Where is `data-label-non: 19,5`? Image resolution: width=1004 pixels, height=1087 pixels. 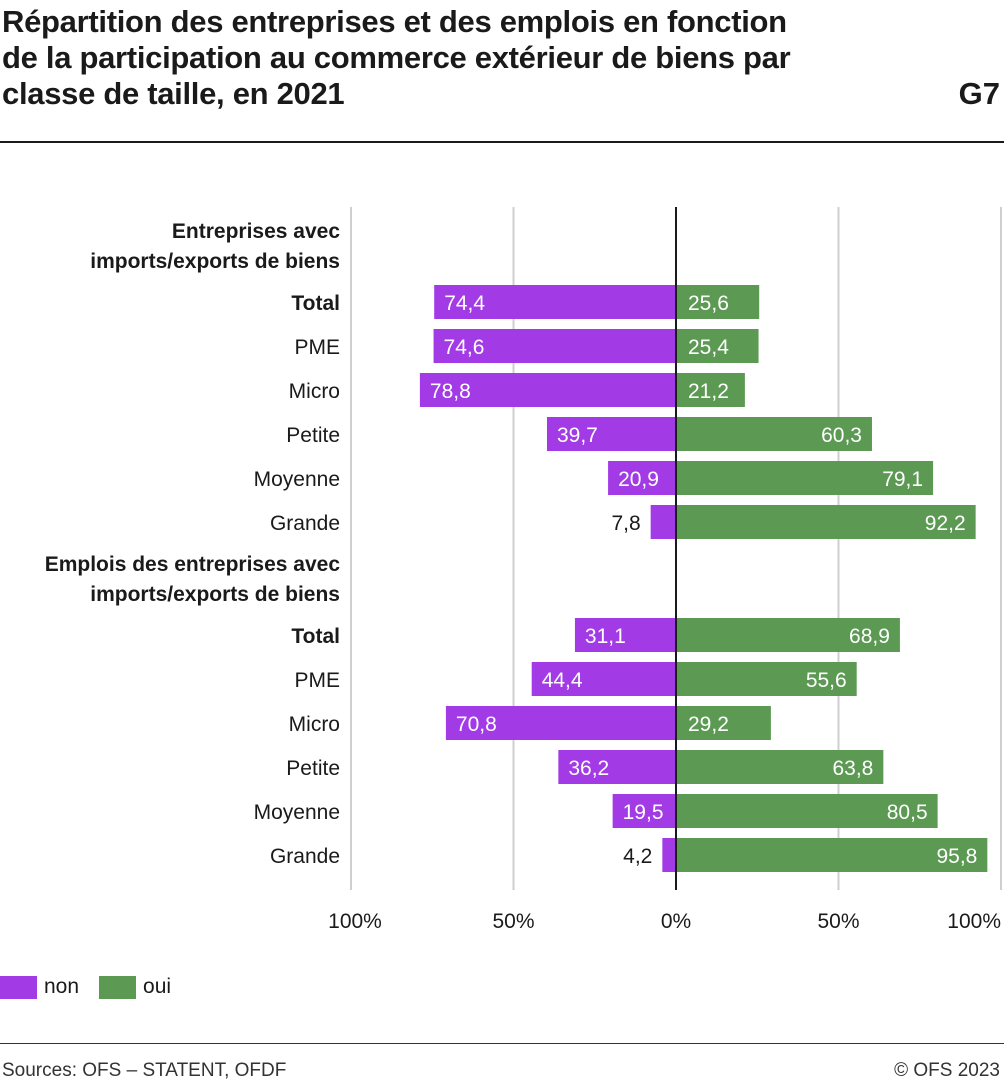 data-label-non: 19,5 is located at coordinates (643, 812).